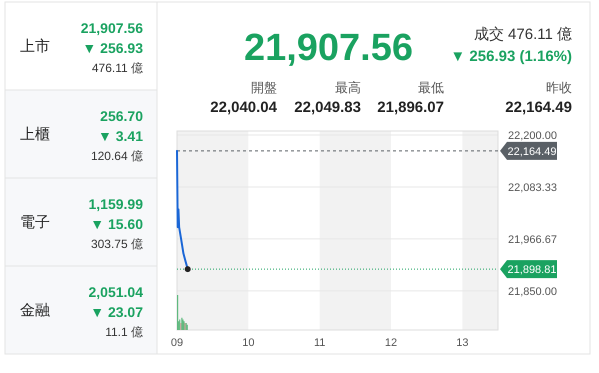 The image size is (599, 373). Describe the element at coordinates (116, 292) in the screenshot. I see `text: 2,051.04` at that location.